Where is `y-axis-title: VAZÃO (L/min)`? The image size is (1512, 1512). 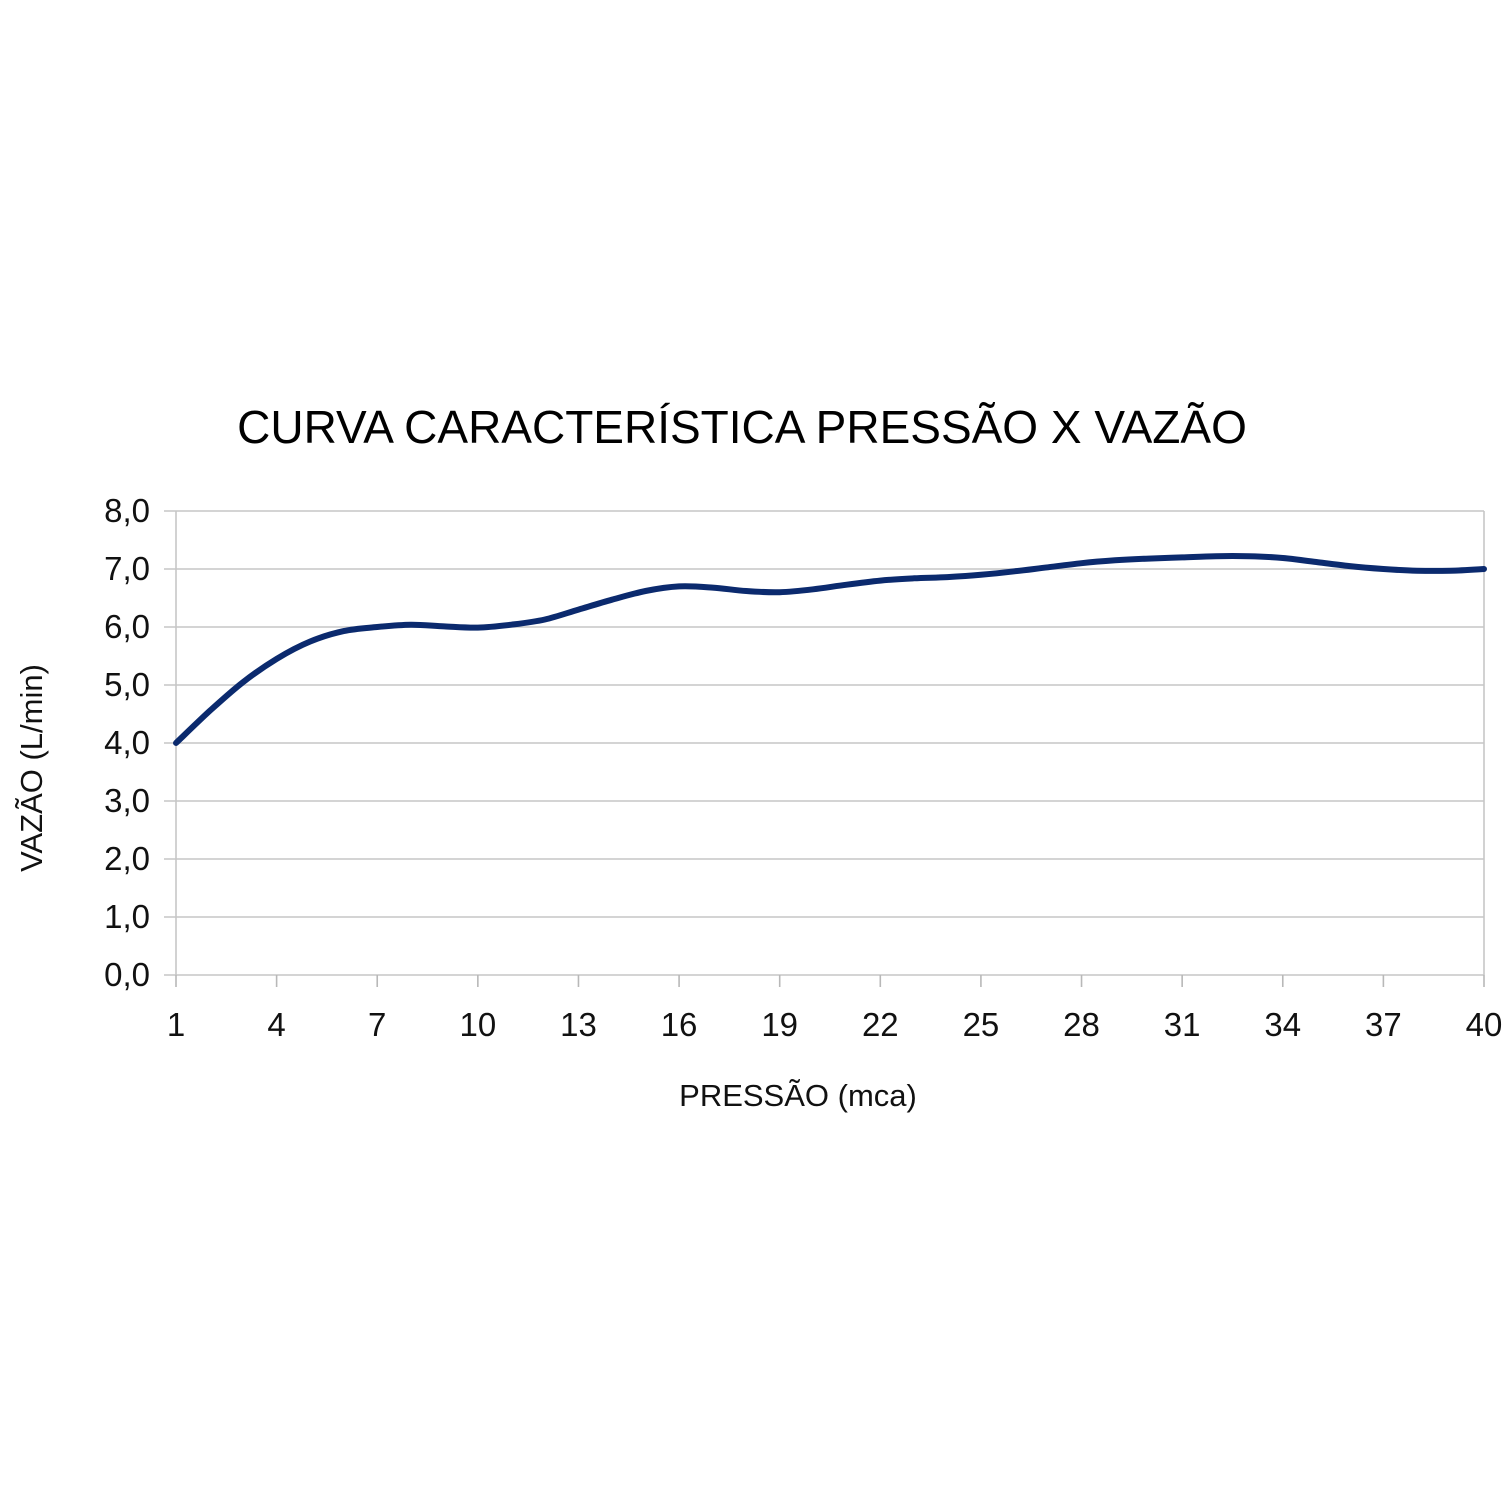 y-axis-title: VAZÃO (L/min) is located at coordinates (31, 768).